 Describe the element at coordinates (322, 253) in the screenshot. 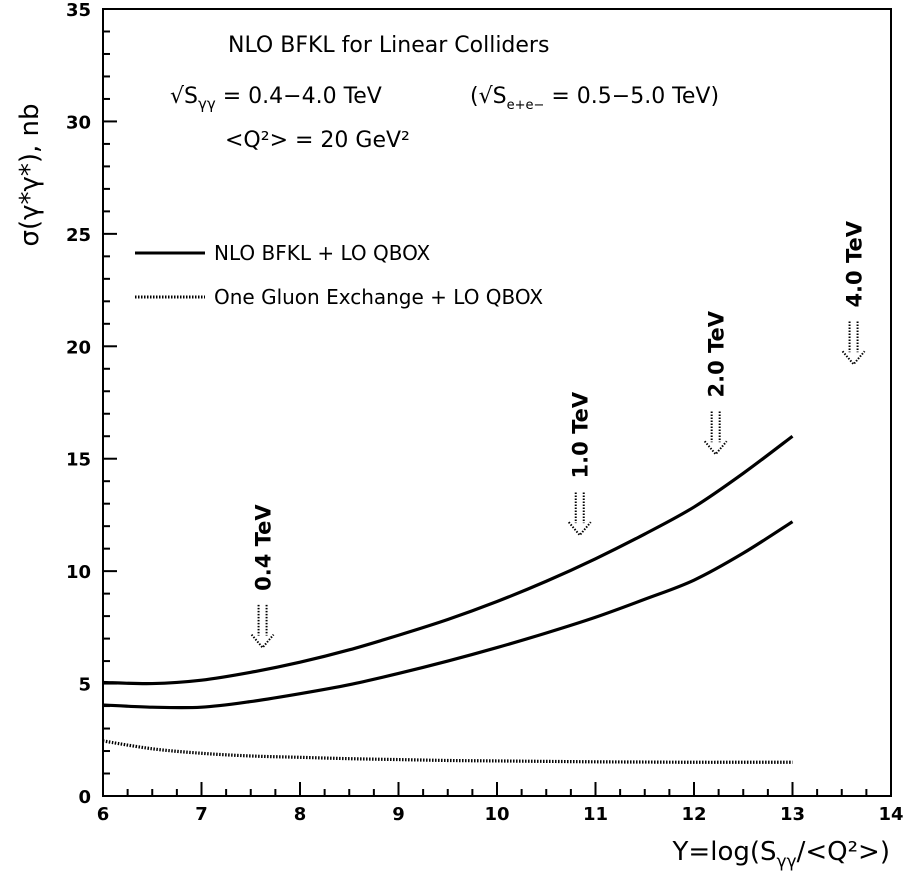

I see `legend-label-nlo-bfkl: NLO BFKL + LO QBOX` at that location.